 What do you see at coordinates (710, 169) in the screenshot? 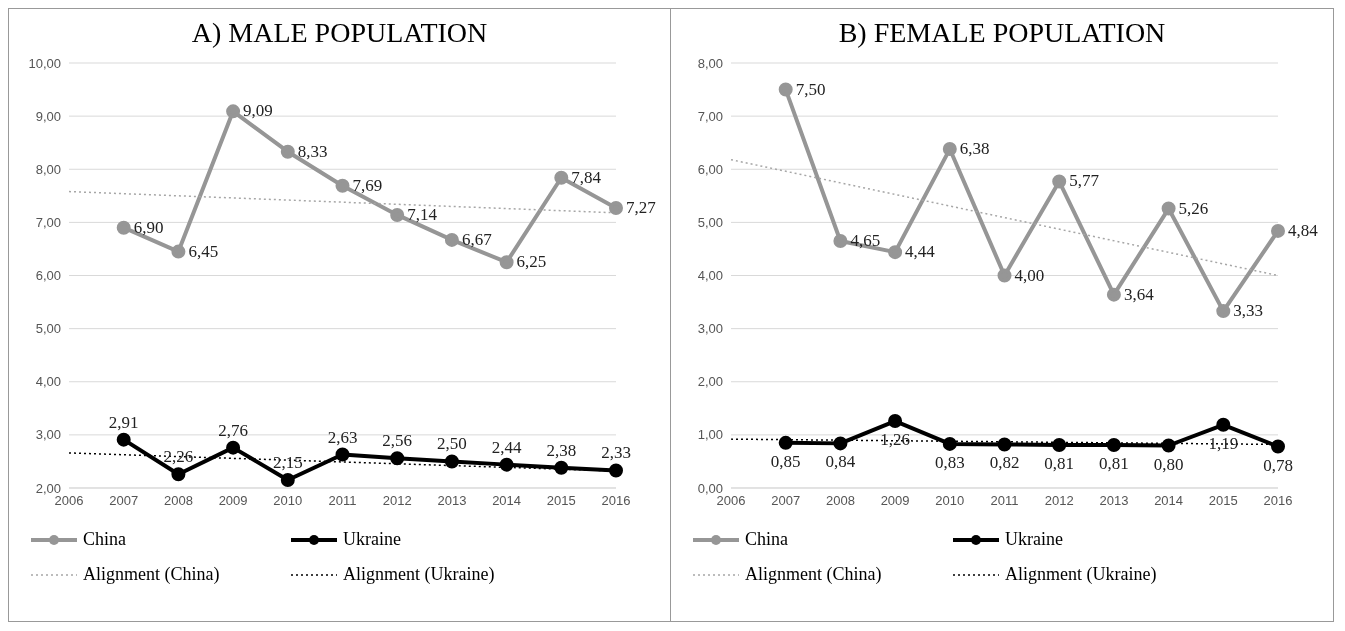
I see `y-tick-label: 6,00` at bounding box center [710, 169].